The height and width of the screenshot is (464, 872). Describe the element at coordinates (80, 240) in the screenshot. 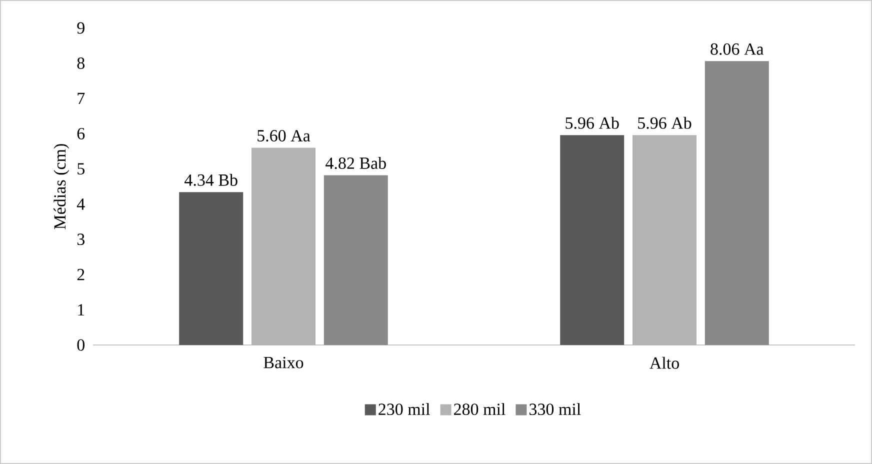

I see `y-tick-label: 3` at that location.